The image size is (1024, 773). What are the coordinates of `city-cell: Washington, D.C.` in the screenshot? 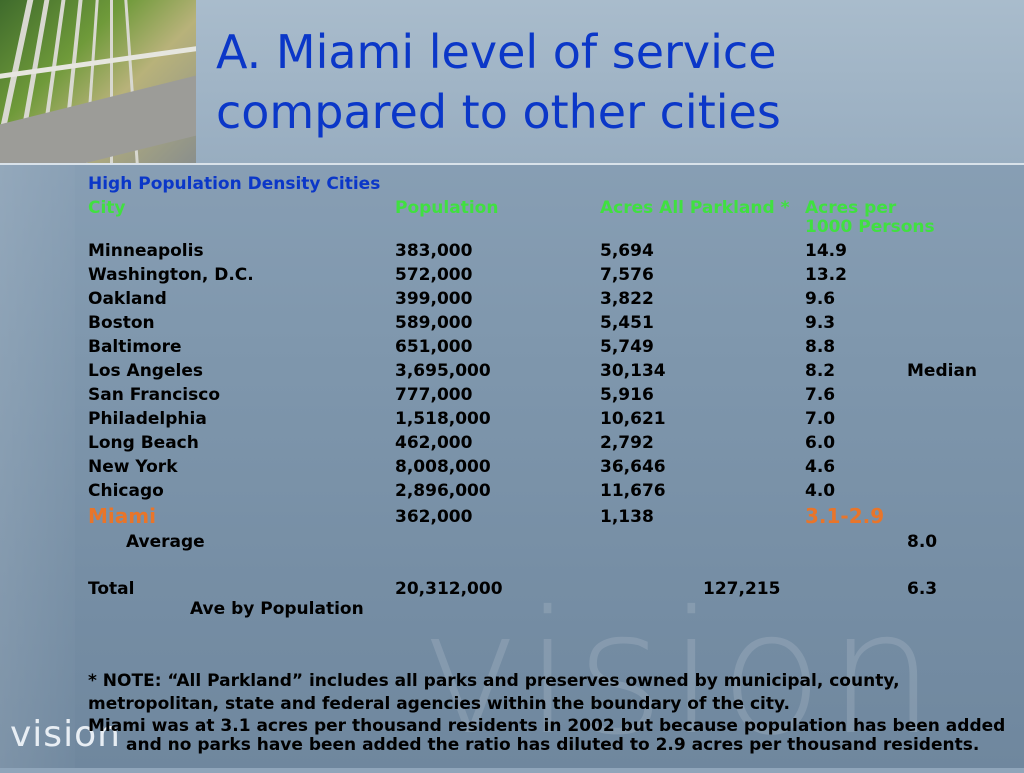 It's located at (171, 275).